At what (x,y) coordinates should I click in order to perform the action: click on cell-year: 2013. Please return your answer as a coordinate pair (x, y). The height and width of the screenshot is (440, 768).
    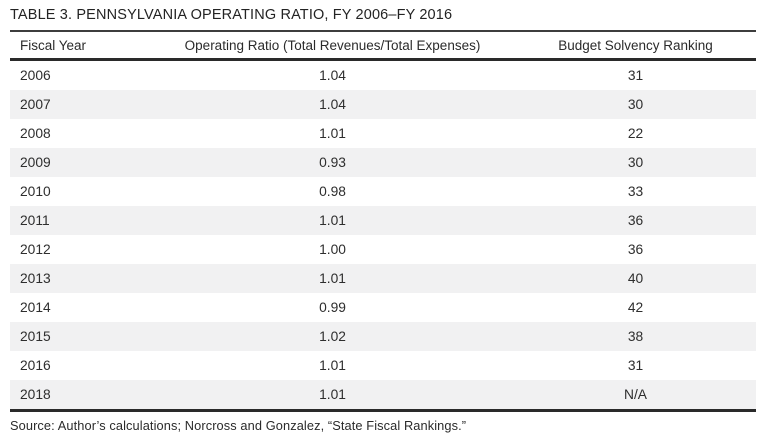
    Looking at the image, I should click on (35, 278).